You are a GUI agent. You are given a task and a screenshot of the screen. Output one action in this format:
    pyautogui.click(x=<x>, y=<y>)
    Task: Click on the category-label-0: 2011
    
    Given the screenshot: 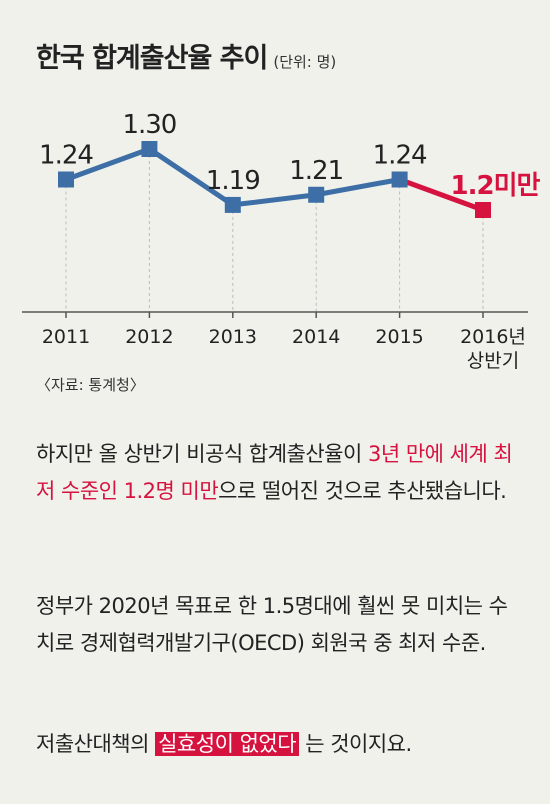 What is the action you would take?
    pyautogui.click(x=66, y=337)
    